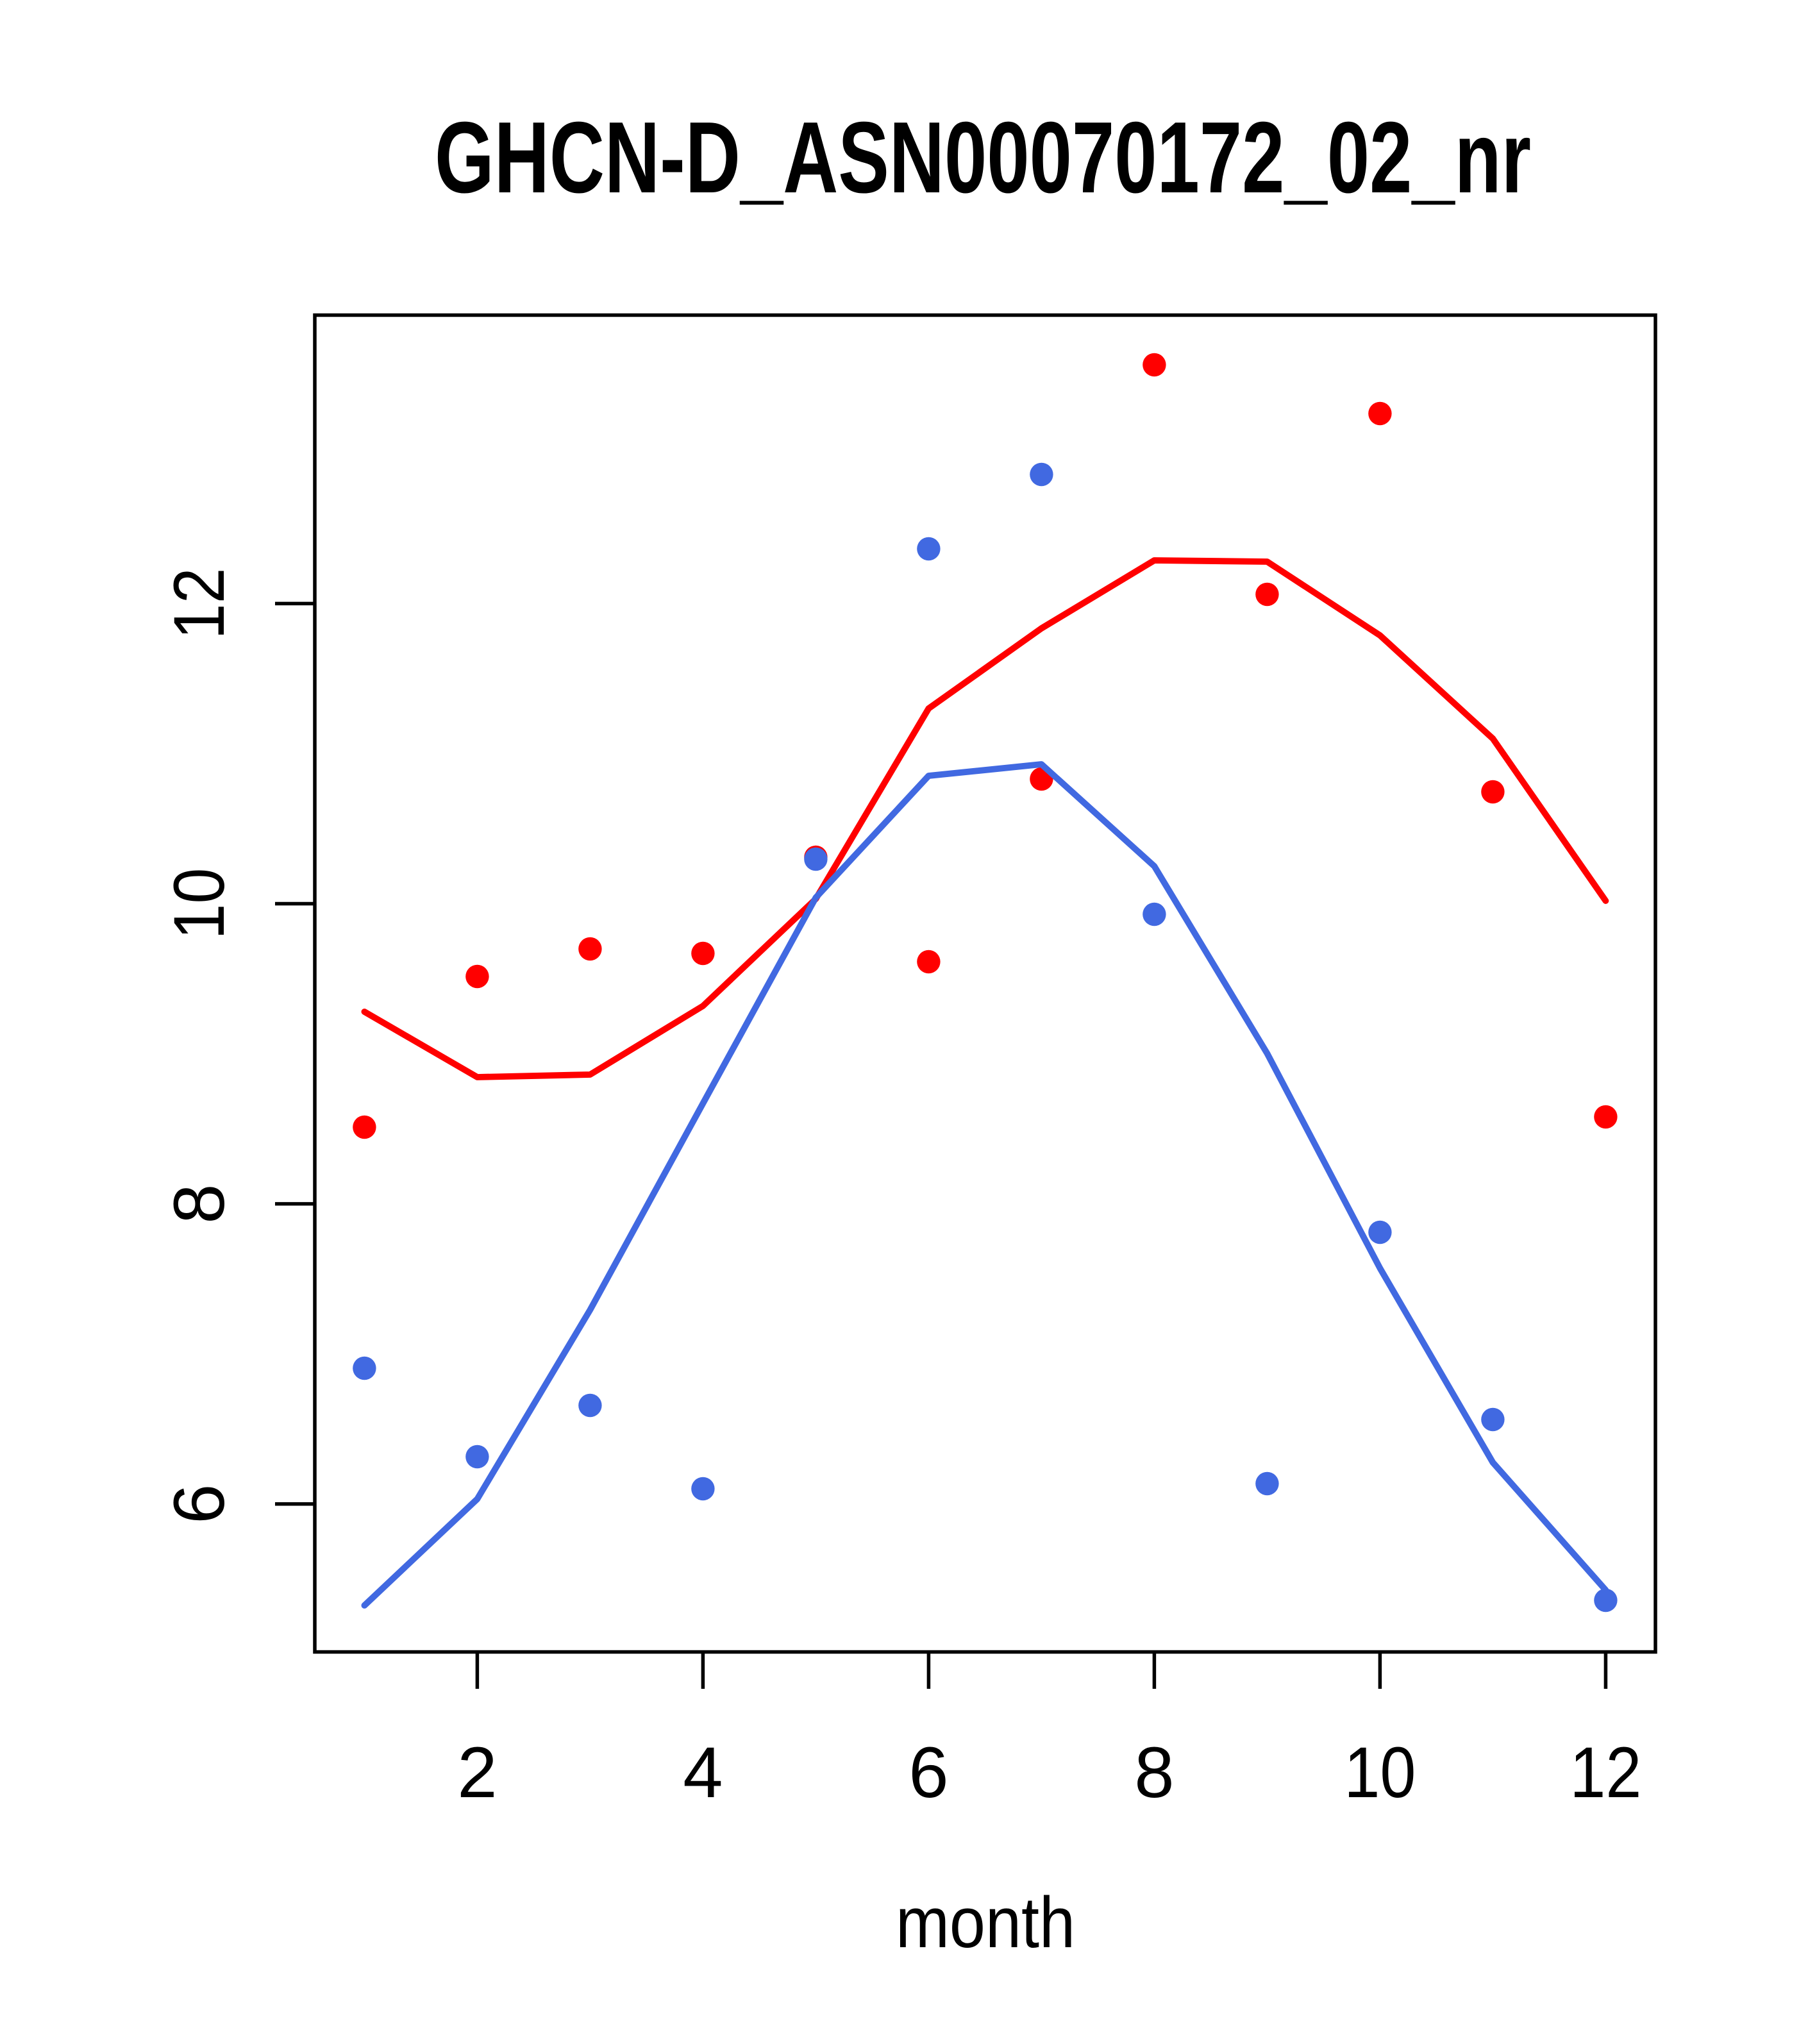 The height and width of the screenshot is (2044, 1817). What do you see at coordinates (986, 1922) in the screenshot?
I see `svg-text: month` at bounding box center [986, 1922].